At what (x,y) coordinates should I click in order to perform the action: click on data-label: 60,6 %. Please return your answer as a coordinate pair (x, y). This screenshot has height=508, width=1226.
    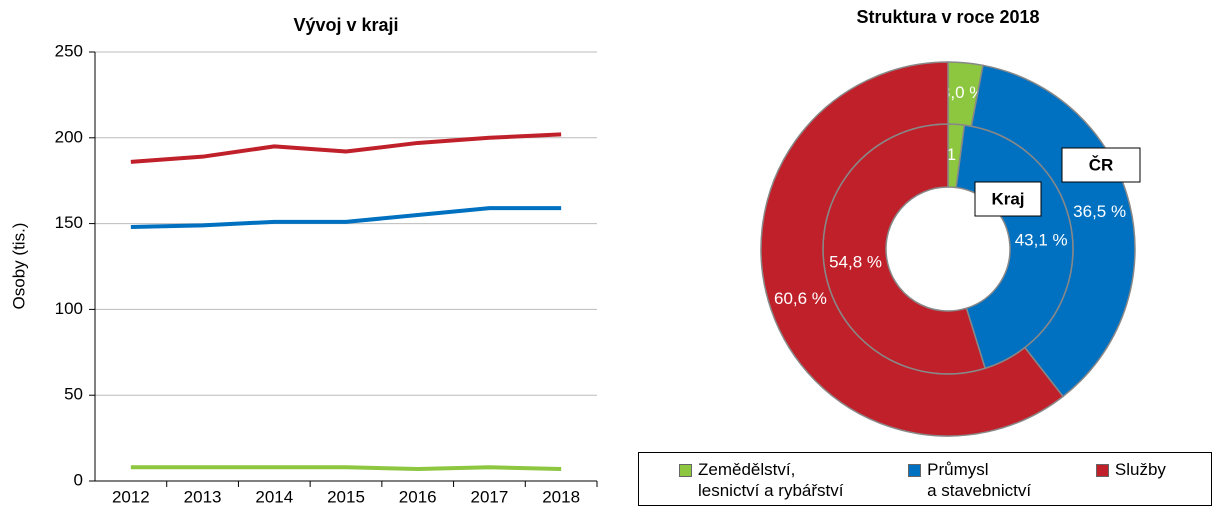
    Looking at the image, I should click on (800, 298).